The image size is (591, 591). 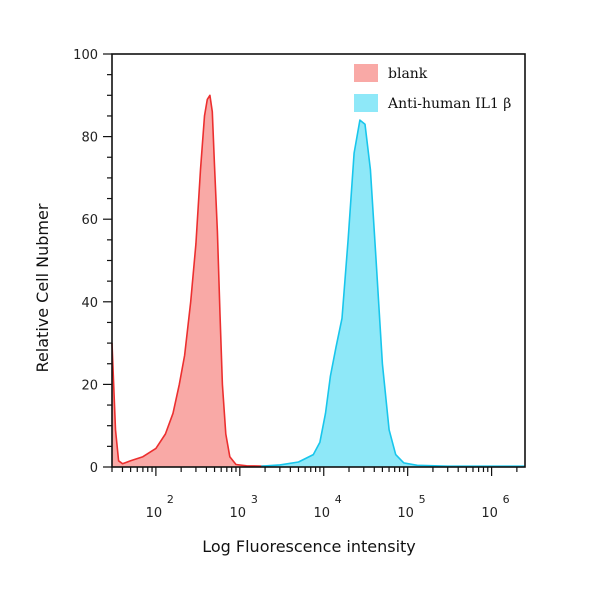 I want to click on x-axis: 10 2 10 3 10 4 10 5 10 6, so click(x=314, y=494).